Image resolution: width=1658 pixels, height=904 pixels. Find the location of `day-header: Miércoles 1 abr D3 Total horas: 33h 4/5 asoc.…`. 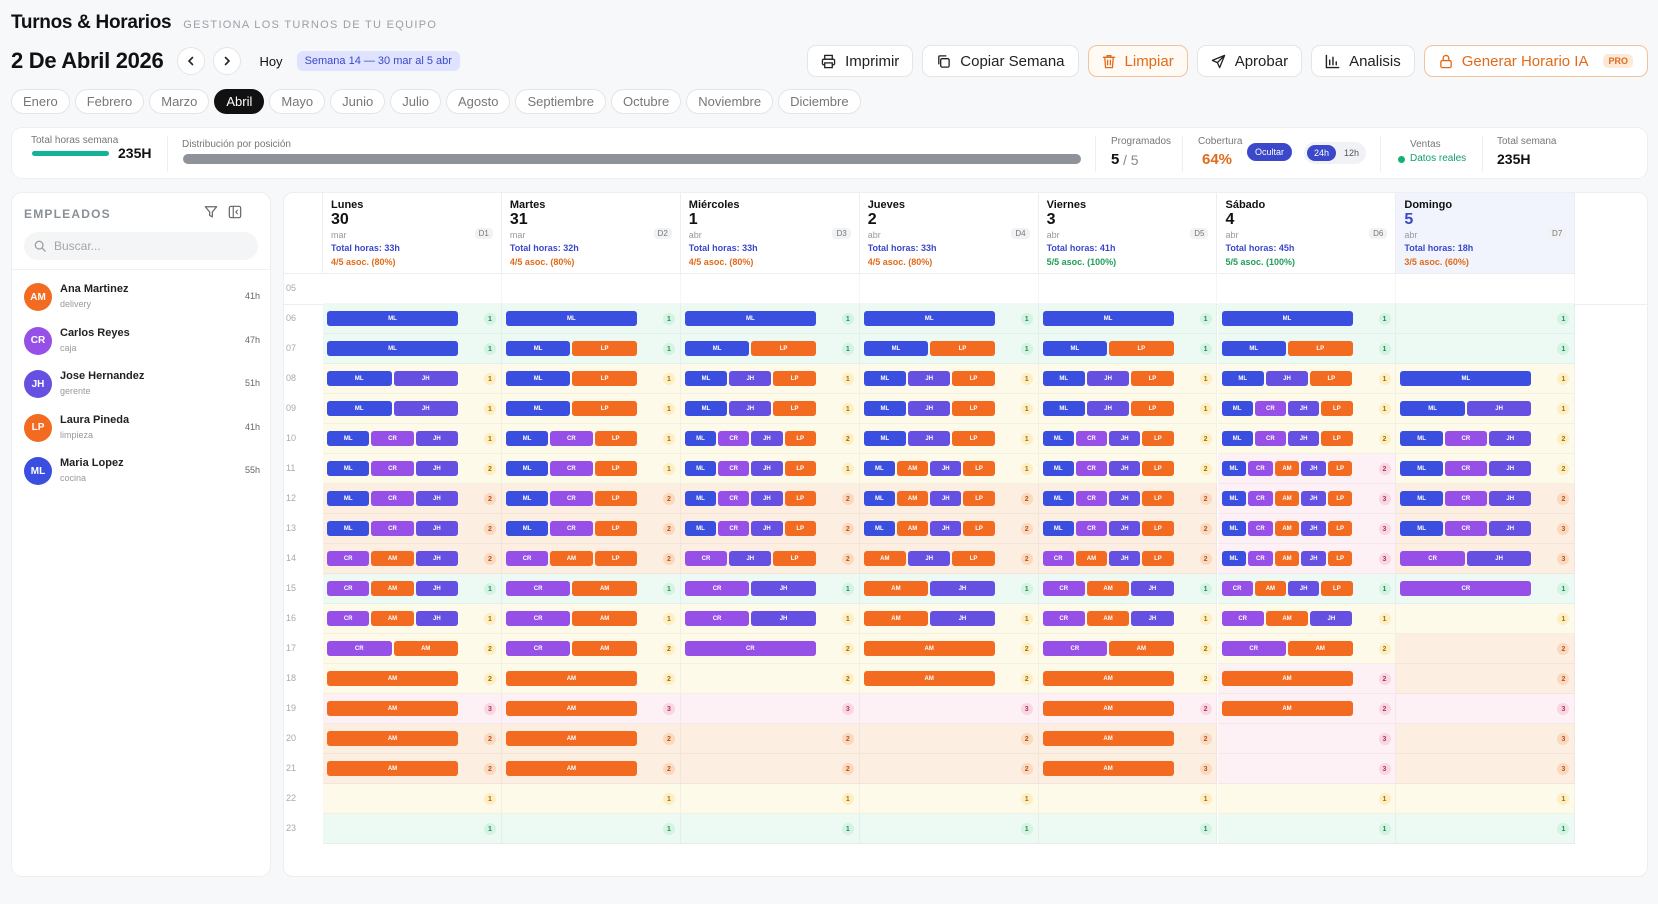

day-header: Miércoles 1 abr D3 Total horas: 33h 4/5 asoc.… is located at coordinates (770, 233).